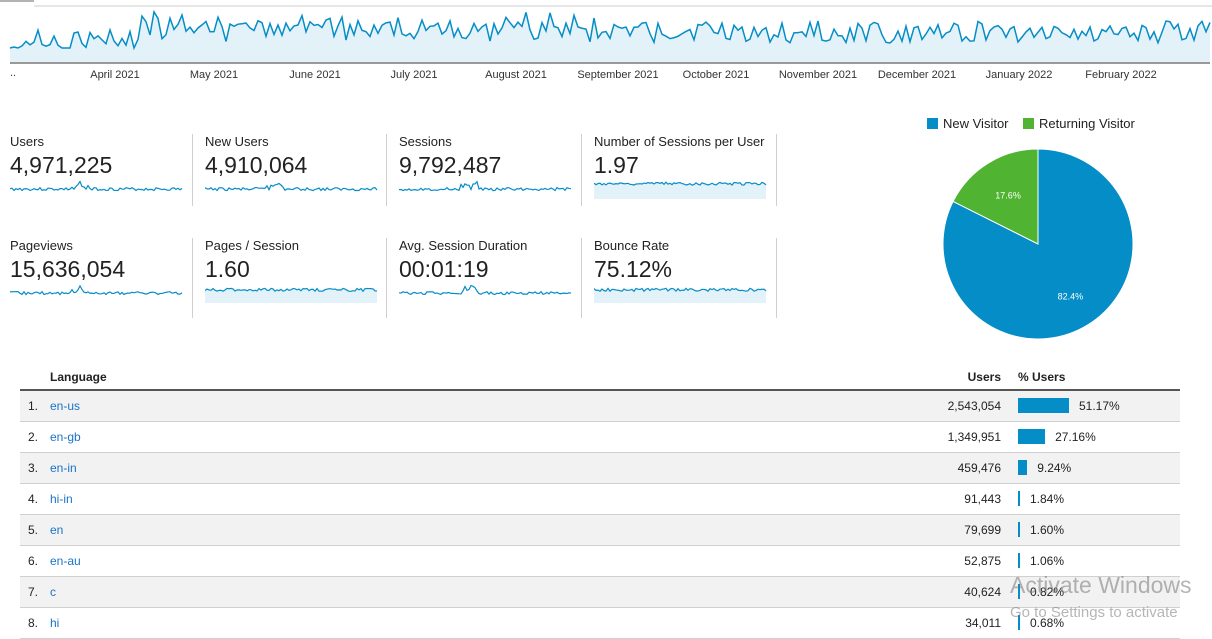 Image resolution: width=1212 pixels, height=639 pixels. What do you see at coordinates (414, 75) in the screenshot?
I see `month-label: July 2021` at bounding box center [414, 75].